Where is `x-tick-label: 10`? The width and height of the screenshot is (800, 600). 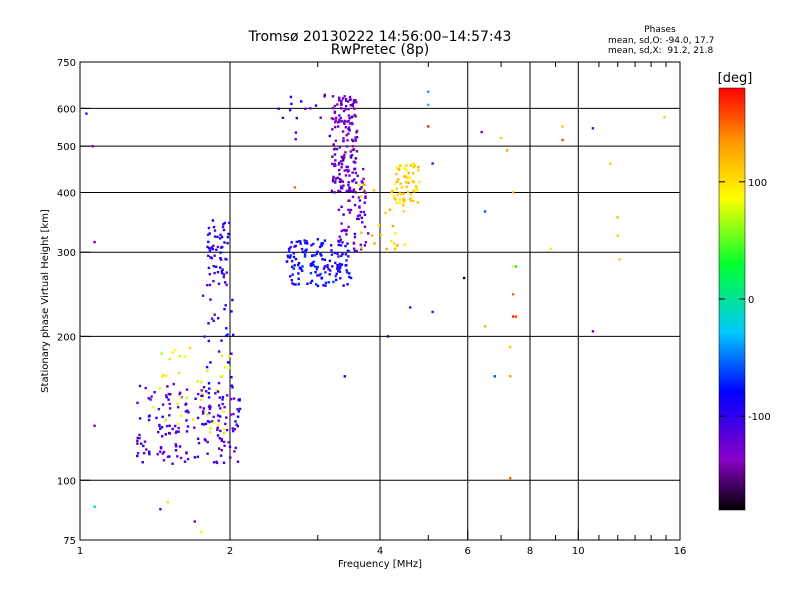 x-tick-label: 10 is located at coordinates (578, 551).